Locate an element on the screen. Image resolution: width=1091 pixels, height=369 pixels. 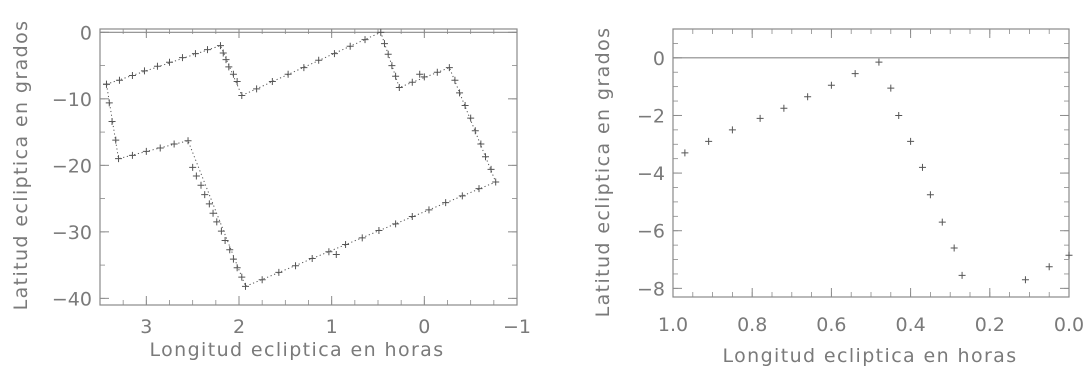
y-tick-label: −20 is located at coordinates (72, 166).